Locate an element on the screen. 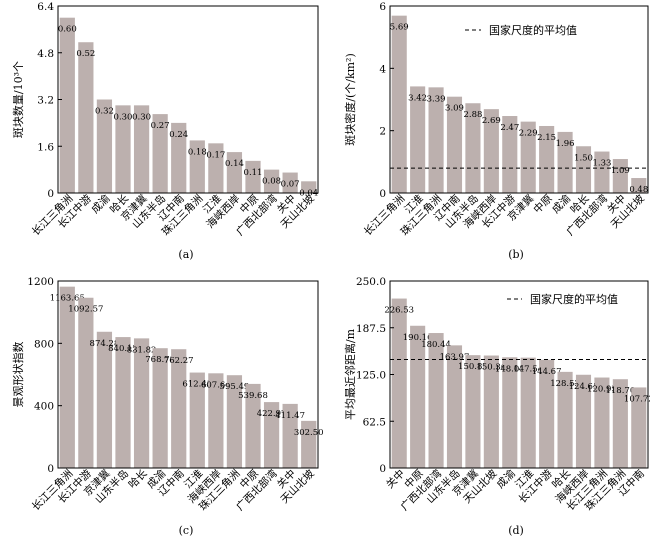 The height and width of the screenshot is (540, 650). y-tick-label: 3.2 is located at coordinates (45, 101).